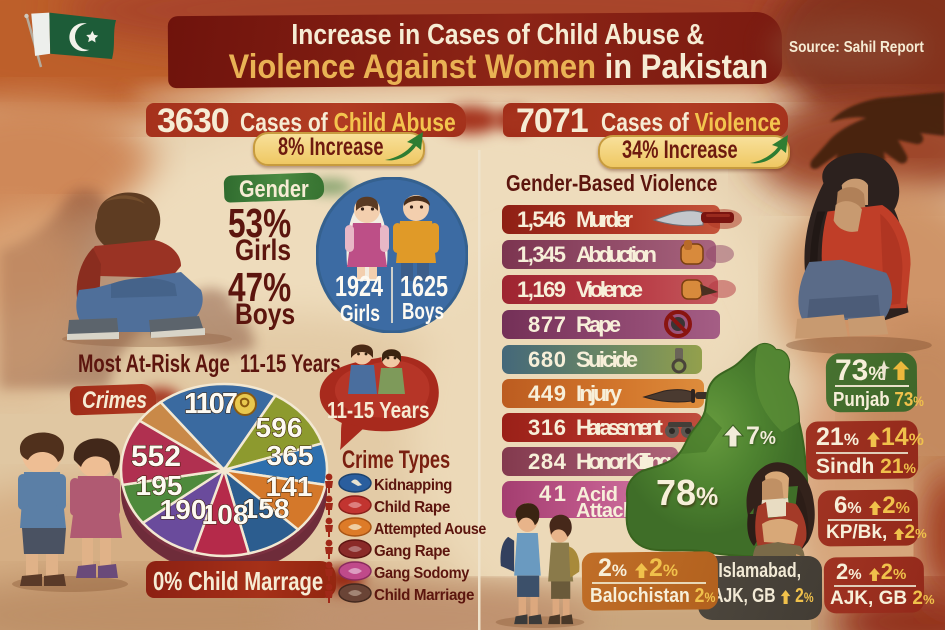 The image size is (945, 630). Describe the element at coordinates (607, 359) in the screenshot. I see `svg-text: Suicide` at that location.